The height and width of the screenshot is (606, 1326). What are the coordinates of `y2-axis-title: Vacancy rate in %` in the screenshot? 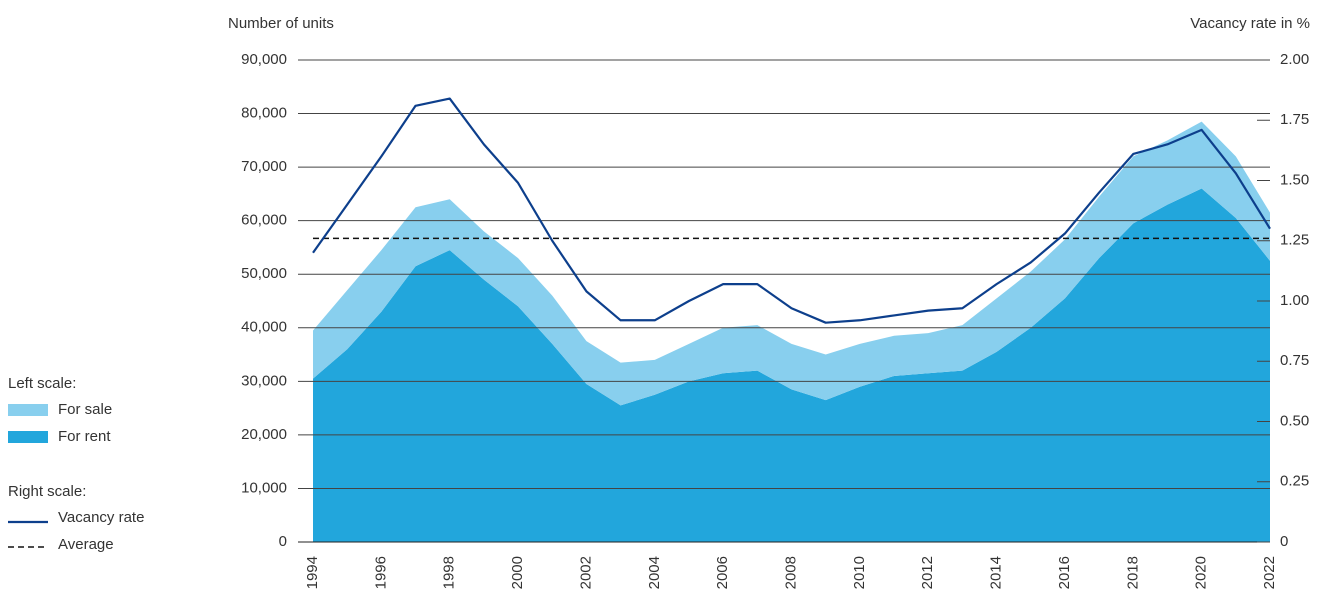 It's located at (1250, 23).